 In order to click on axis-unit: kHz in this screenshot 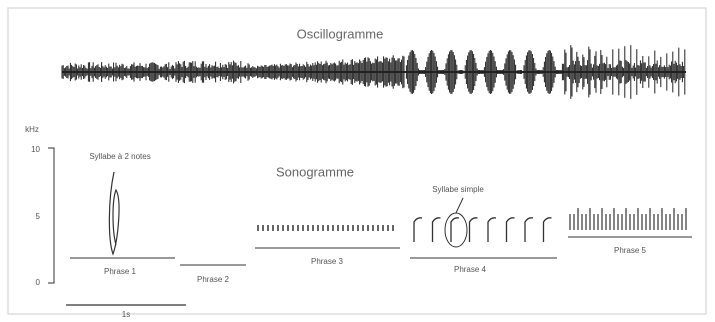, I will do `click(32, 129)`.